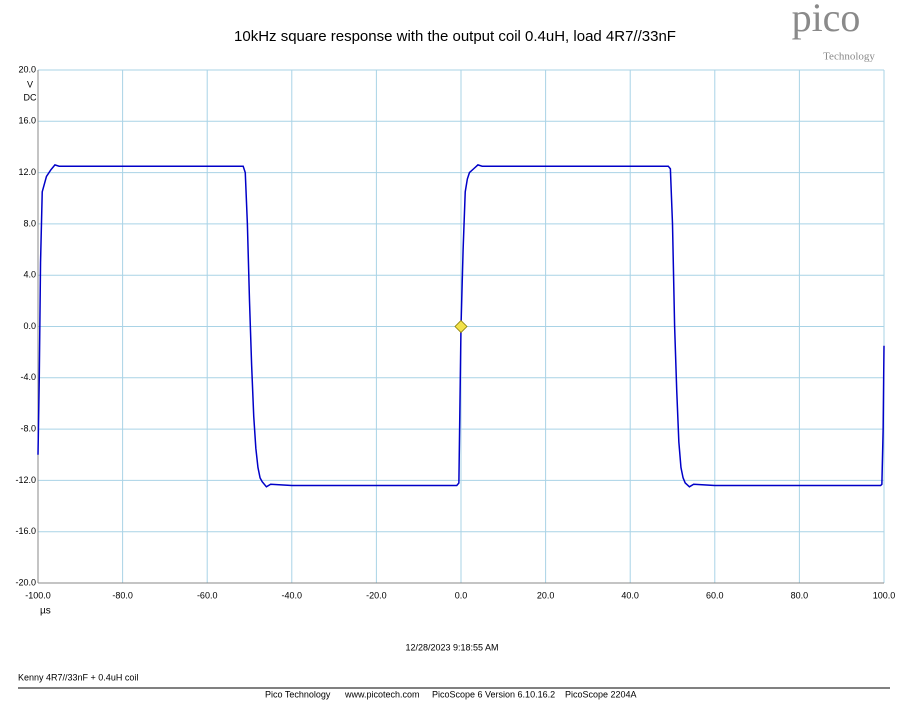 Image resolution: width=907 pixels, height=701 pixels. Describe the element at coordinates (601, 694) in the screenshot. I see `footer-item: PicoScope 2204A` at that location.